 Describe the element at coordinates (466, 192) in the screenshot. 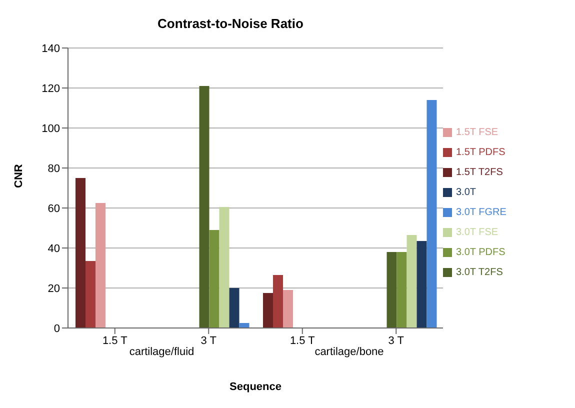

I see `legend-label: 3.0T` at that location.